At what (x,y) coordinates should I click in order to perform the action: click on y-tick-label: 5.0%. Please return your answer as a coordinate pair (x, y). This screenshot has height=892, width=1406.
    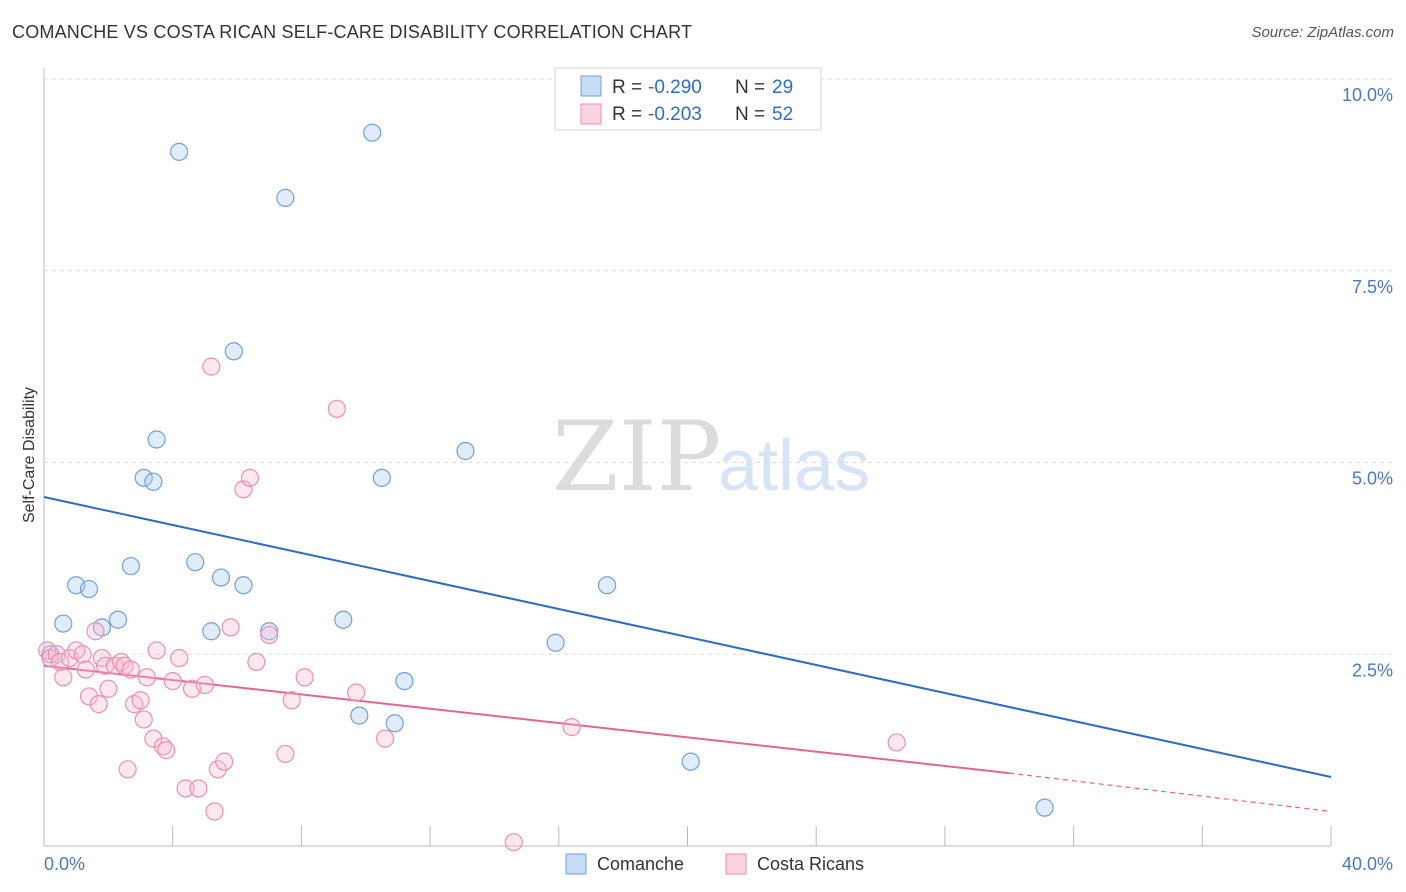
    Looking at the image, I should click on (1372, 479).